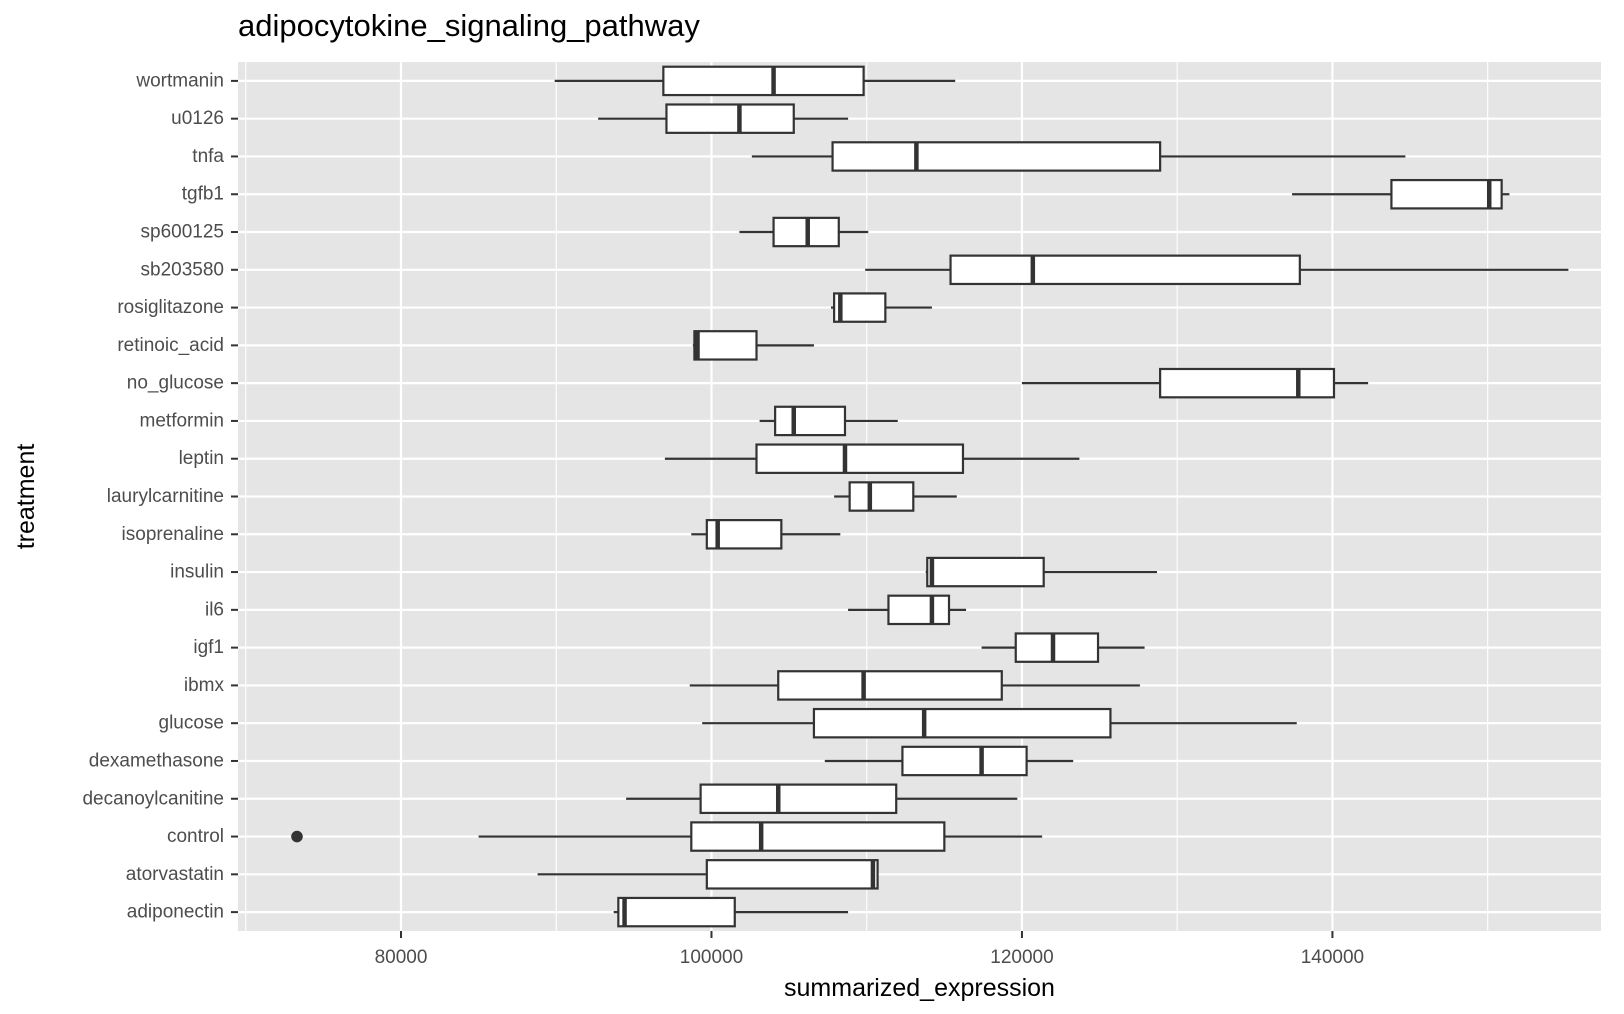 Image resolution: width=1624 pixels, height=1014 pixels. I want to click on y-tick-label: leptin, so click(201, 458).